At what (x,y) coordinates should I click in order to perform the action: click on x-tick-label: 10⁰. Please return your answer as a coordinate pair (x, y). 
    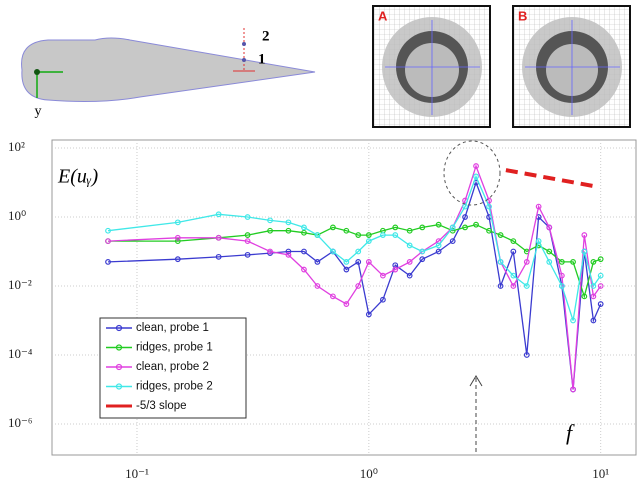
    Looking at the image, I should click on (369, 473).